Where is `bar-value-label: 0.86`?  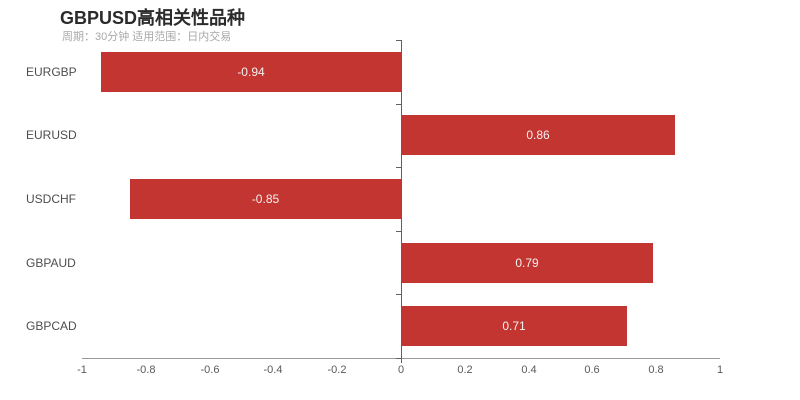 bar-value-label: 0.86 is located at coordinates (538, 135).